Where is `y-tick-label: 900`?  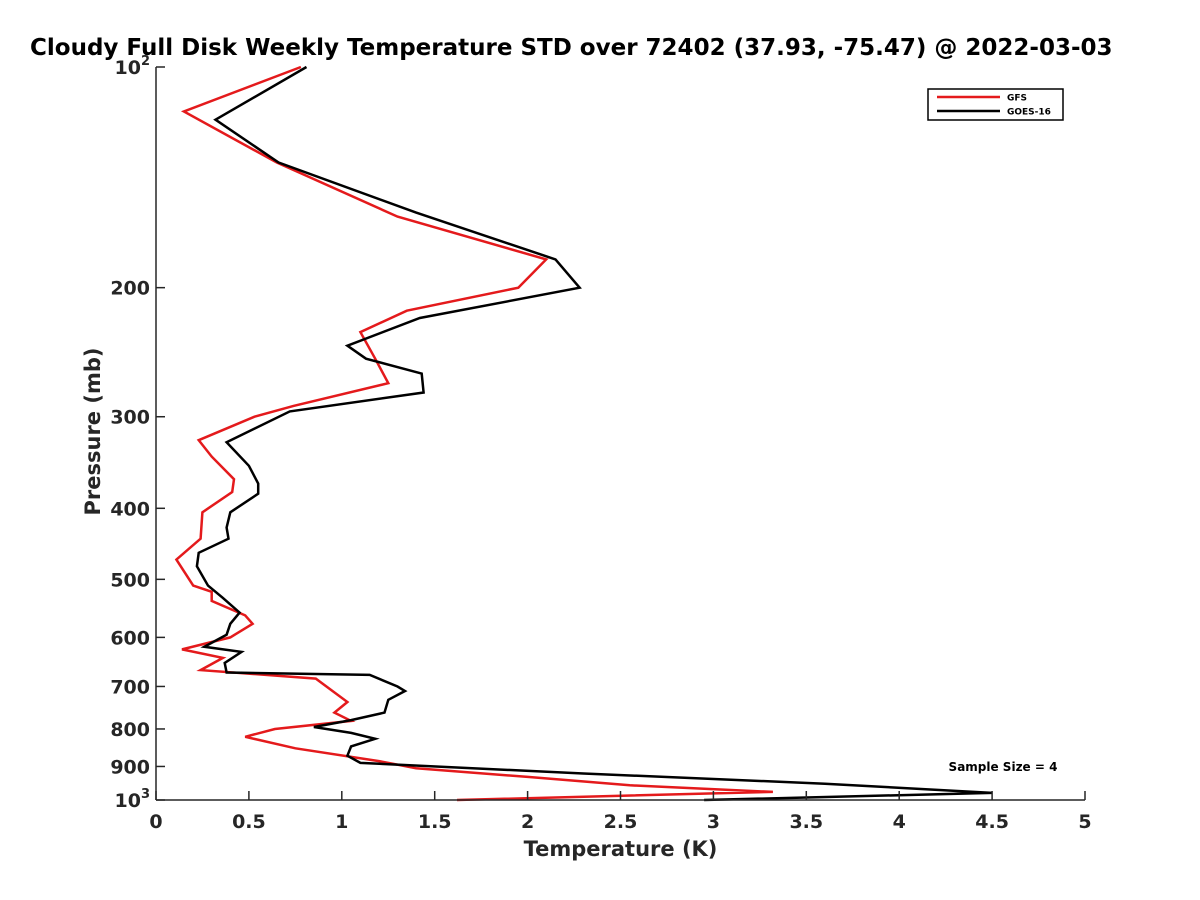 y-tick-label: 900 is located at coordinates (130, 767).